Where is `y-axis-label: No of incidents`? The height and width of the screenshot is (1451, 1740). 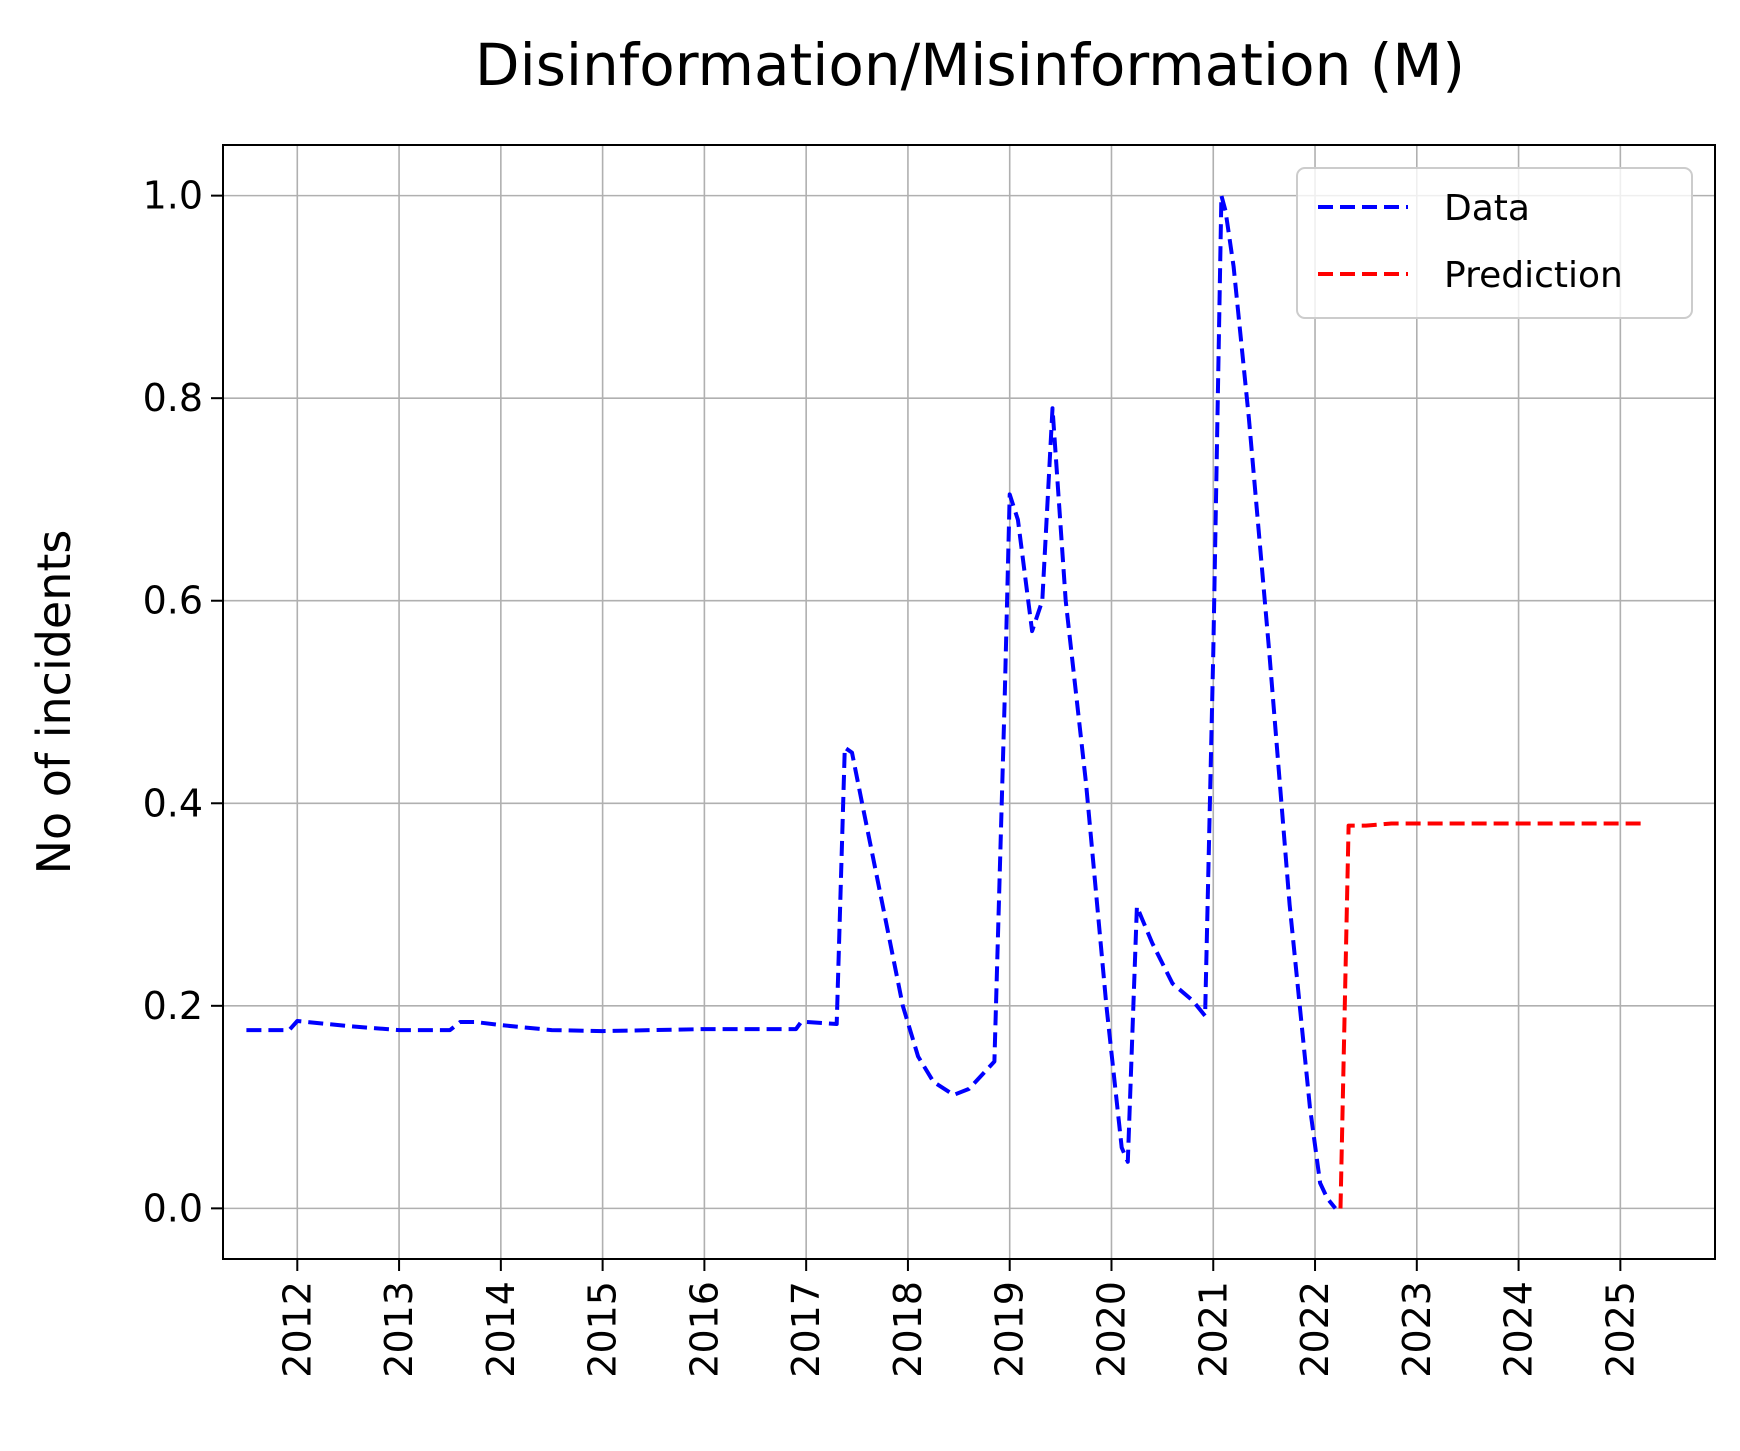 y-axis-label: No of incidents is located at coordinates (54, 702).